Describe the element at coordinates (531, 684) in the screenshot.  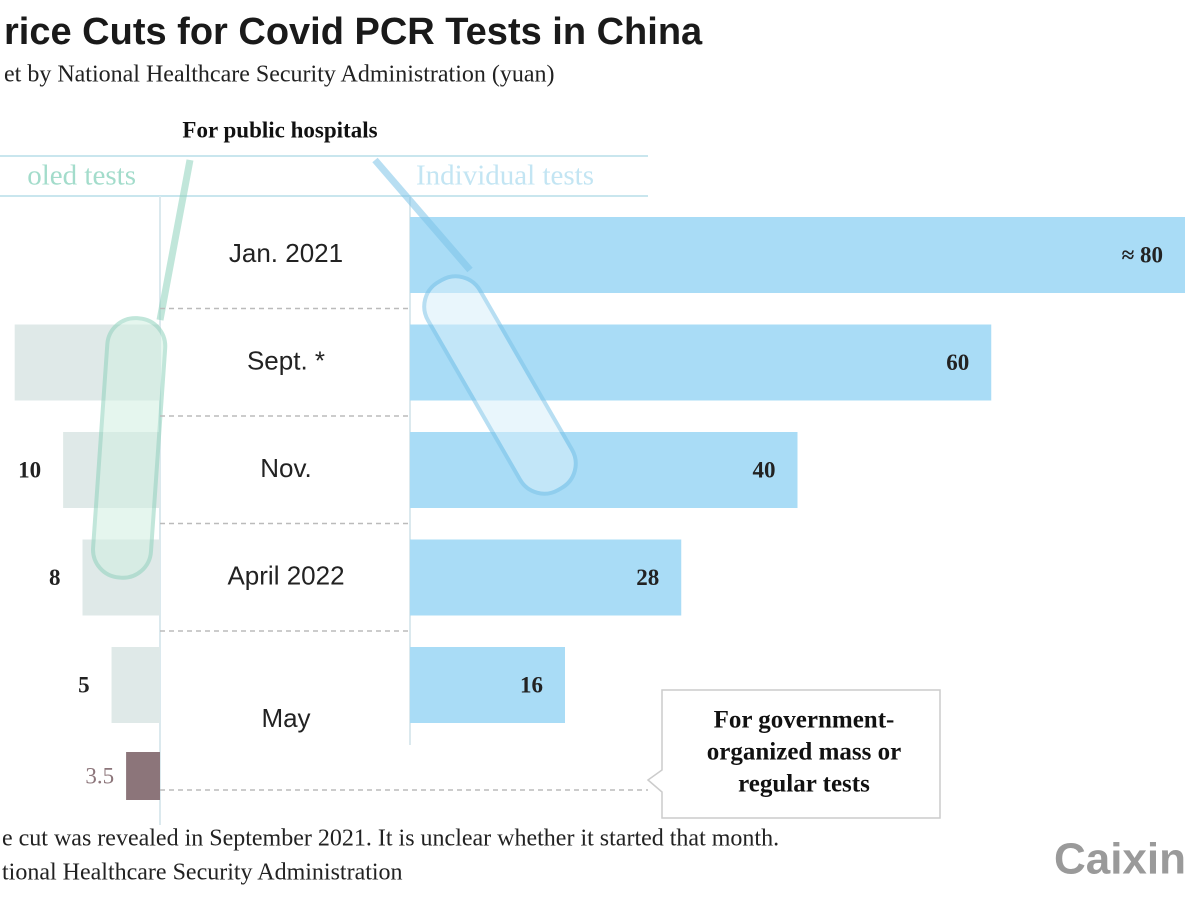
I see `value-label: 16` at that location.